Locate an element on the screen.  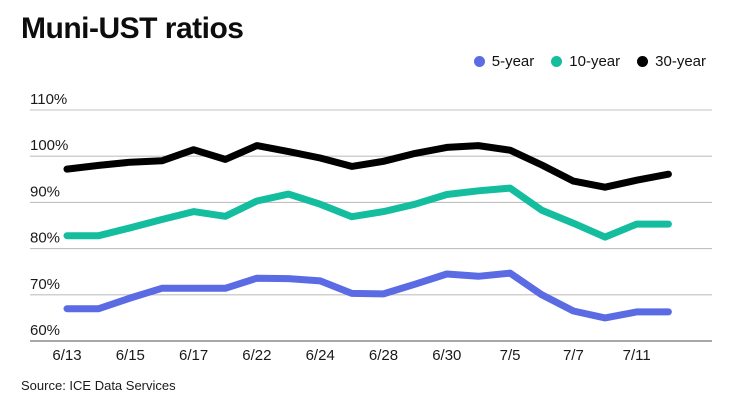
series-line-10-year is located at coordinates (367, 212).